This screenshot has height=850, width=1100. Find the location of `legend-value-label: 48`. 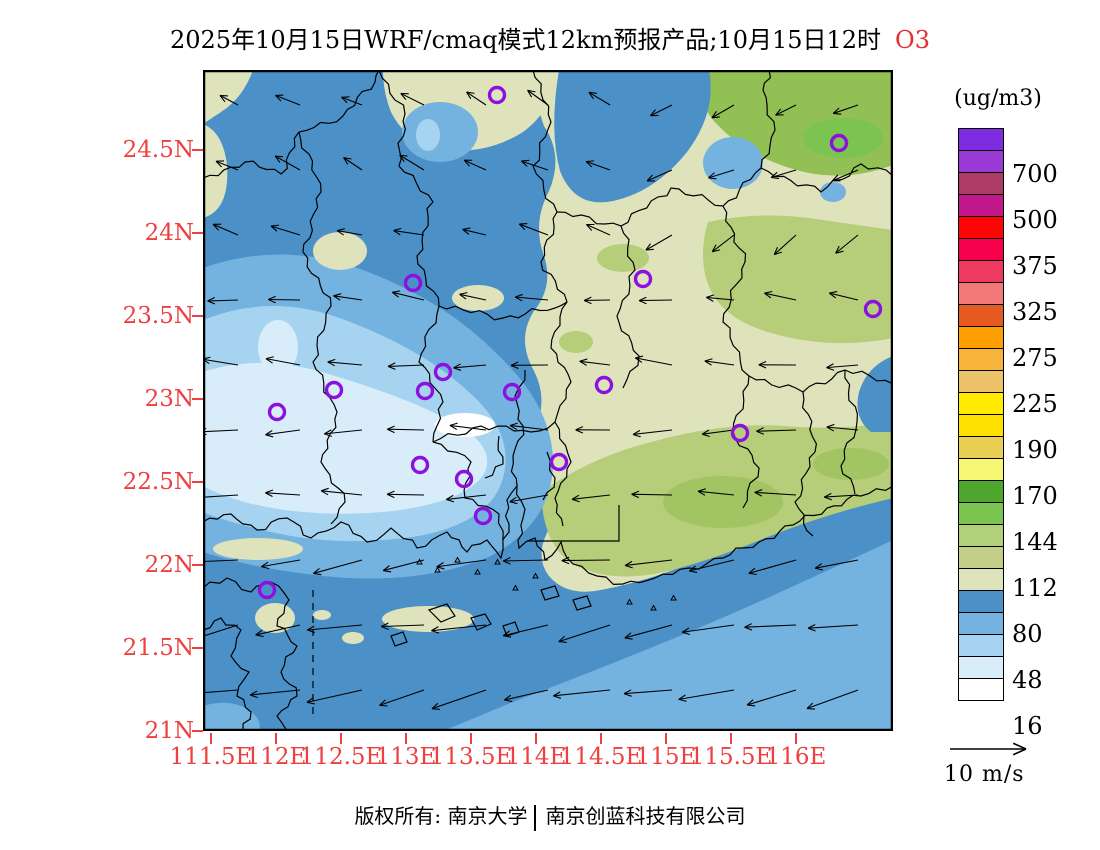

legend-value-label: 48 is located at coordinates (1027, 680).